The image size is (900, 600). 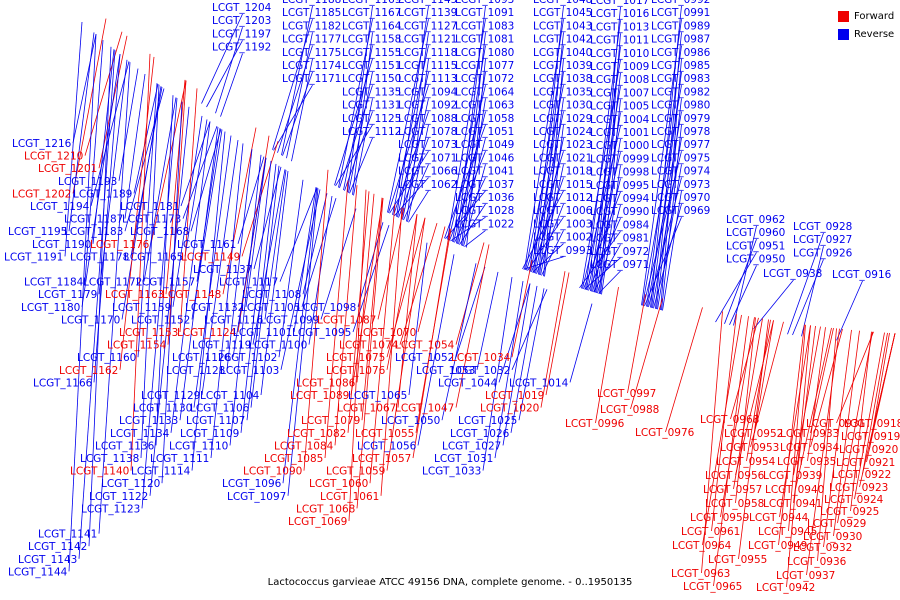 I want to click on gene-label: LCGT_1128, so click(x=195, y=371).